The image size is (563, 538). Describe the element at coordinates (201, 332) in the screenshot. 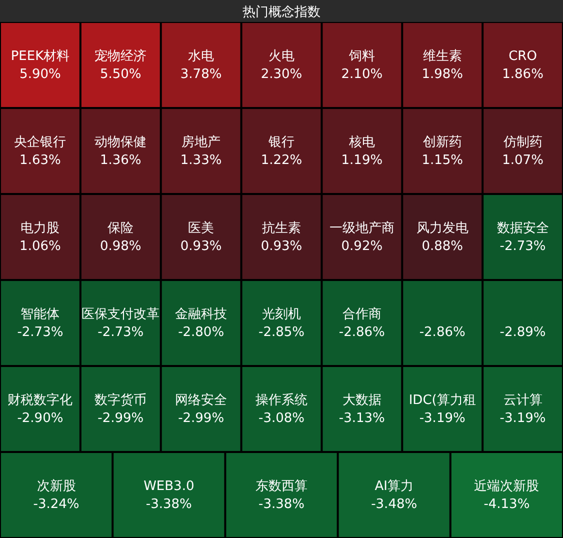

I see `data-label: -2.80%` at that location.